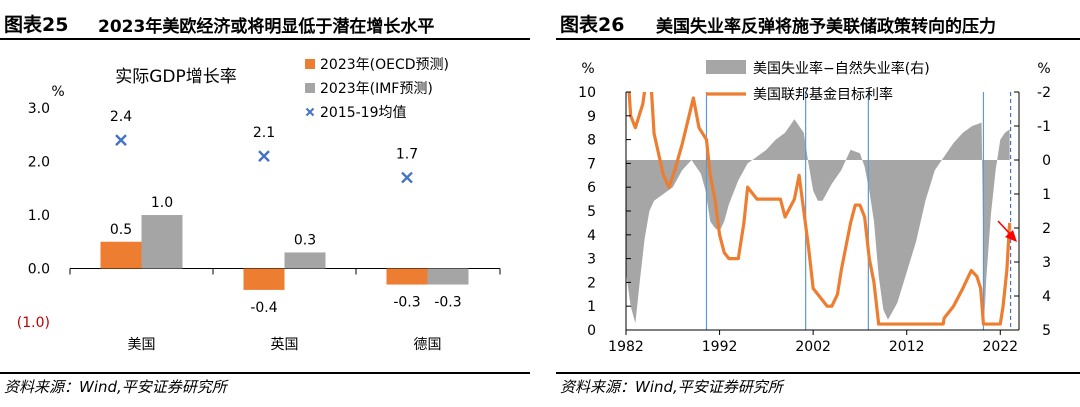 This screenshot has width=1080, height=407. What do you see at coordinates (1044, 93) in the screenshot?
I see `right-y-tick-label: -2` at bounding box center [1044, 93].